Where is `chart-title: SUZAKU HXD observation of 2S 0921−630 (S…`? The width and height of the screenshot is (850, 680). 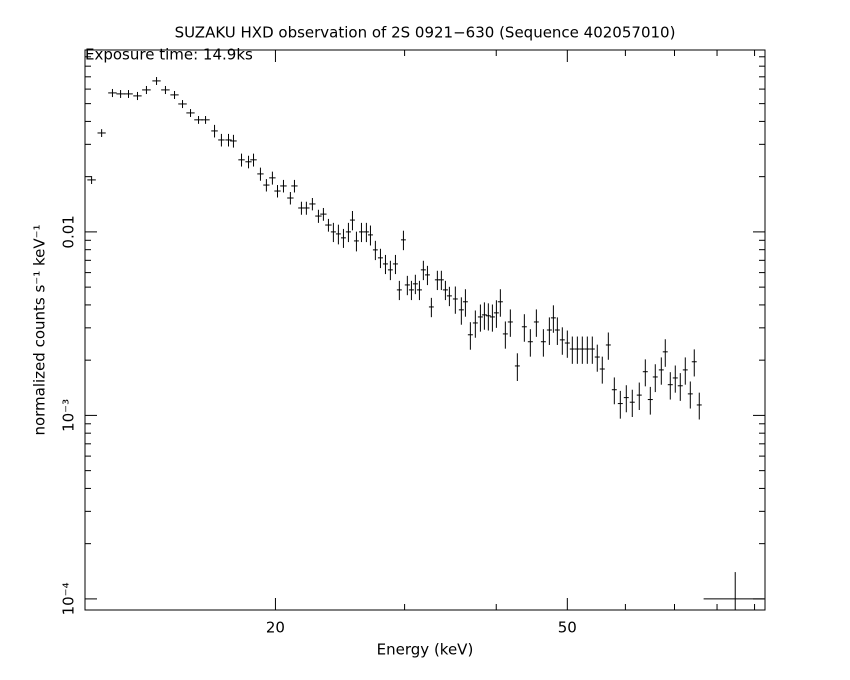
chart-title: SUZAKU HXD observation of 2S 0921−630 (S… is located at coordinates (425, 33).